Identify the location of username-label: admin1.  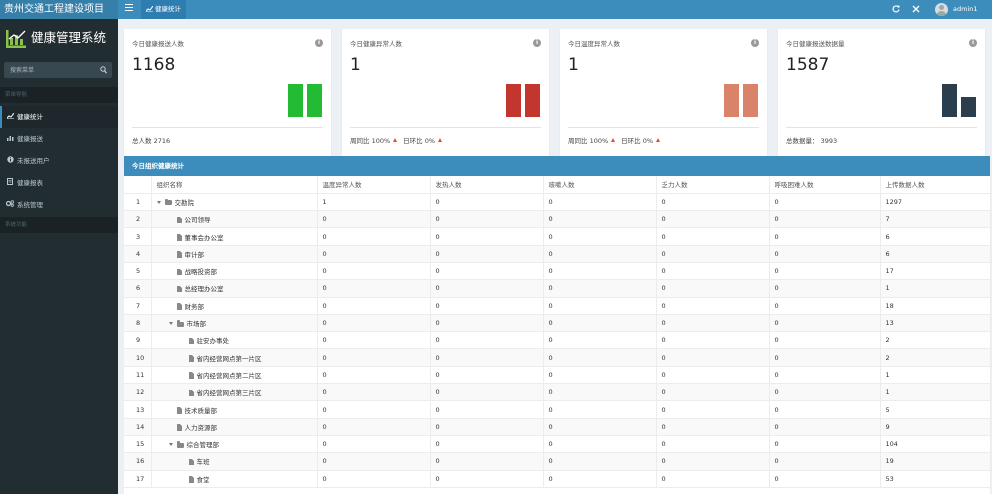
(965, 9).